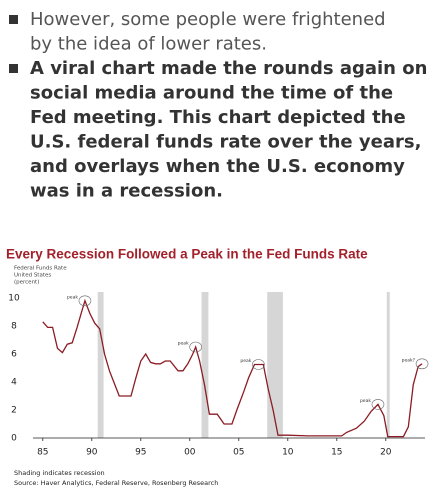  Describe the element at coordinates (238, 453) in the screenshot. I see `x-tick-label: 05` at that location.